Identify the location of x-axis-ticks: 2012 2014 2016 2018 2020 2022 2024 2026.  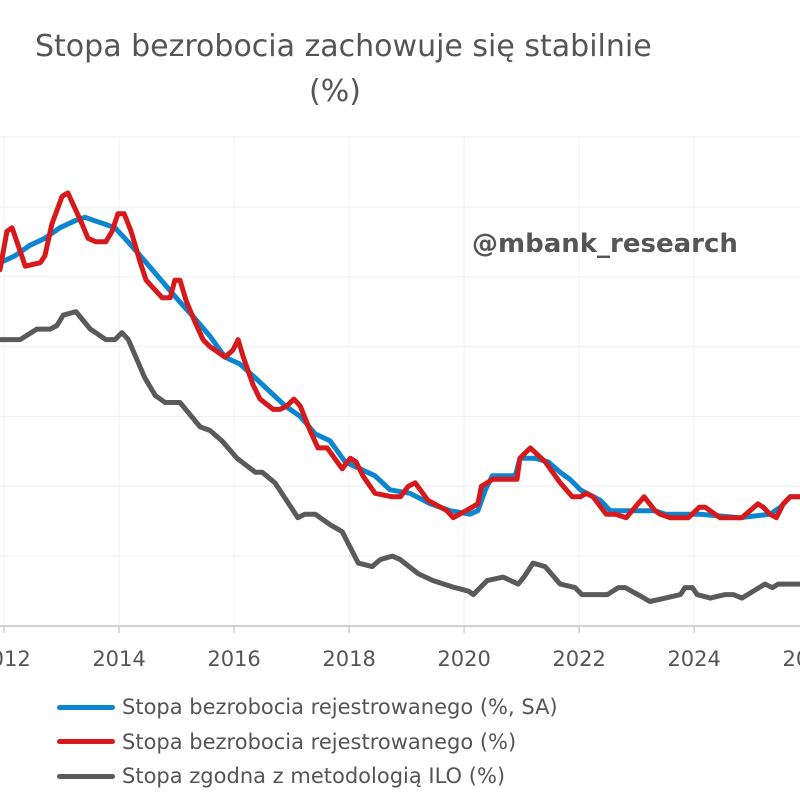
(400, 648).